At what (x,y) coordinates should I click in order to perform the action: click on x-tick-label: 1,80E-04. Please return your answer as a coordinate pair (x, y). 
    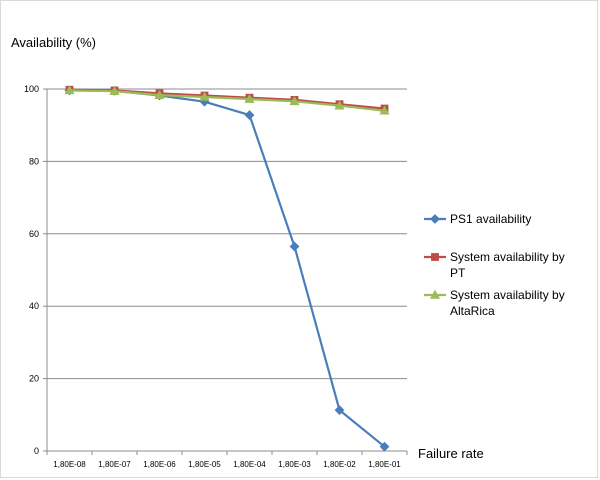
    Looking at the image, I should click on (249, 464).